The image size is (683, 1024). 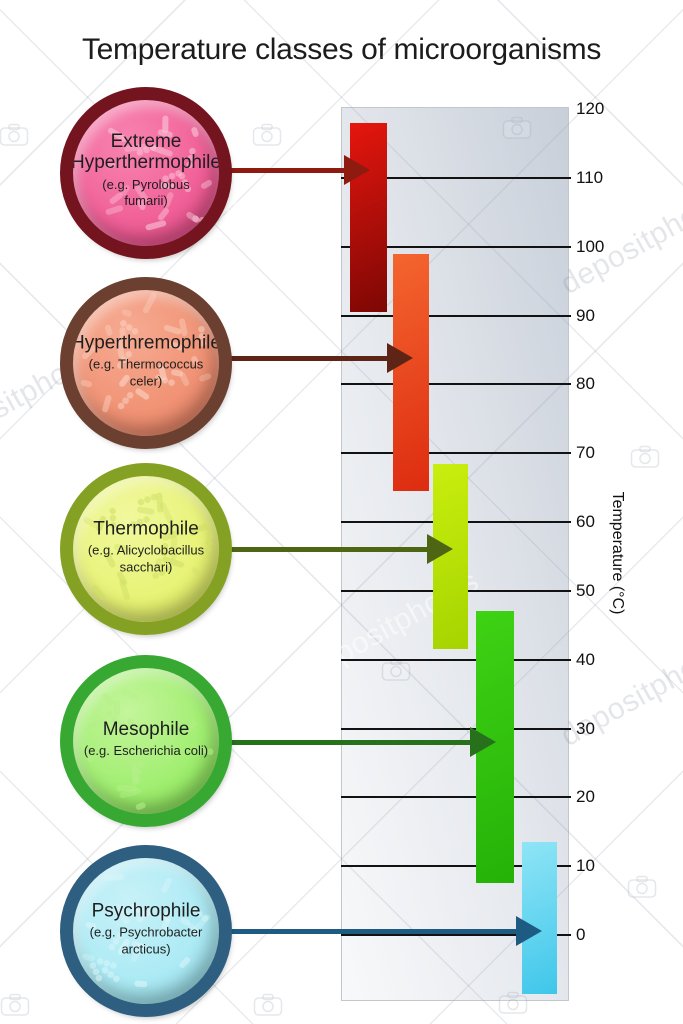 I want to click on y-tick-label: 40, so click(x=585, y=659).